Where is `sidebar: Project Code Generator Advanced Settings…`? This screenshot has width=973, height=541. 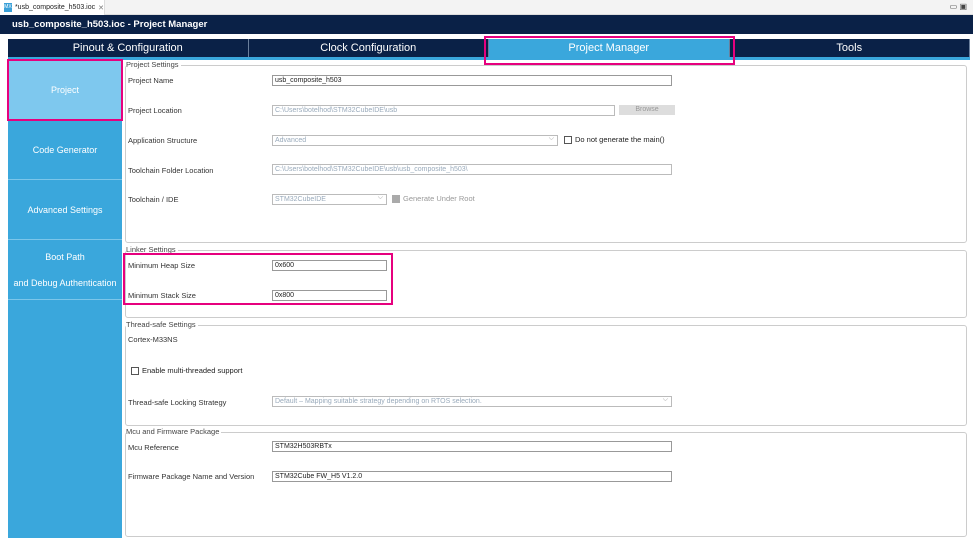
sidebar: Project Code Generator Advanced Settings… is located at coordinates (65, 299).